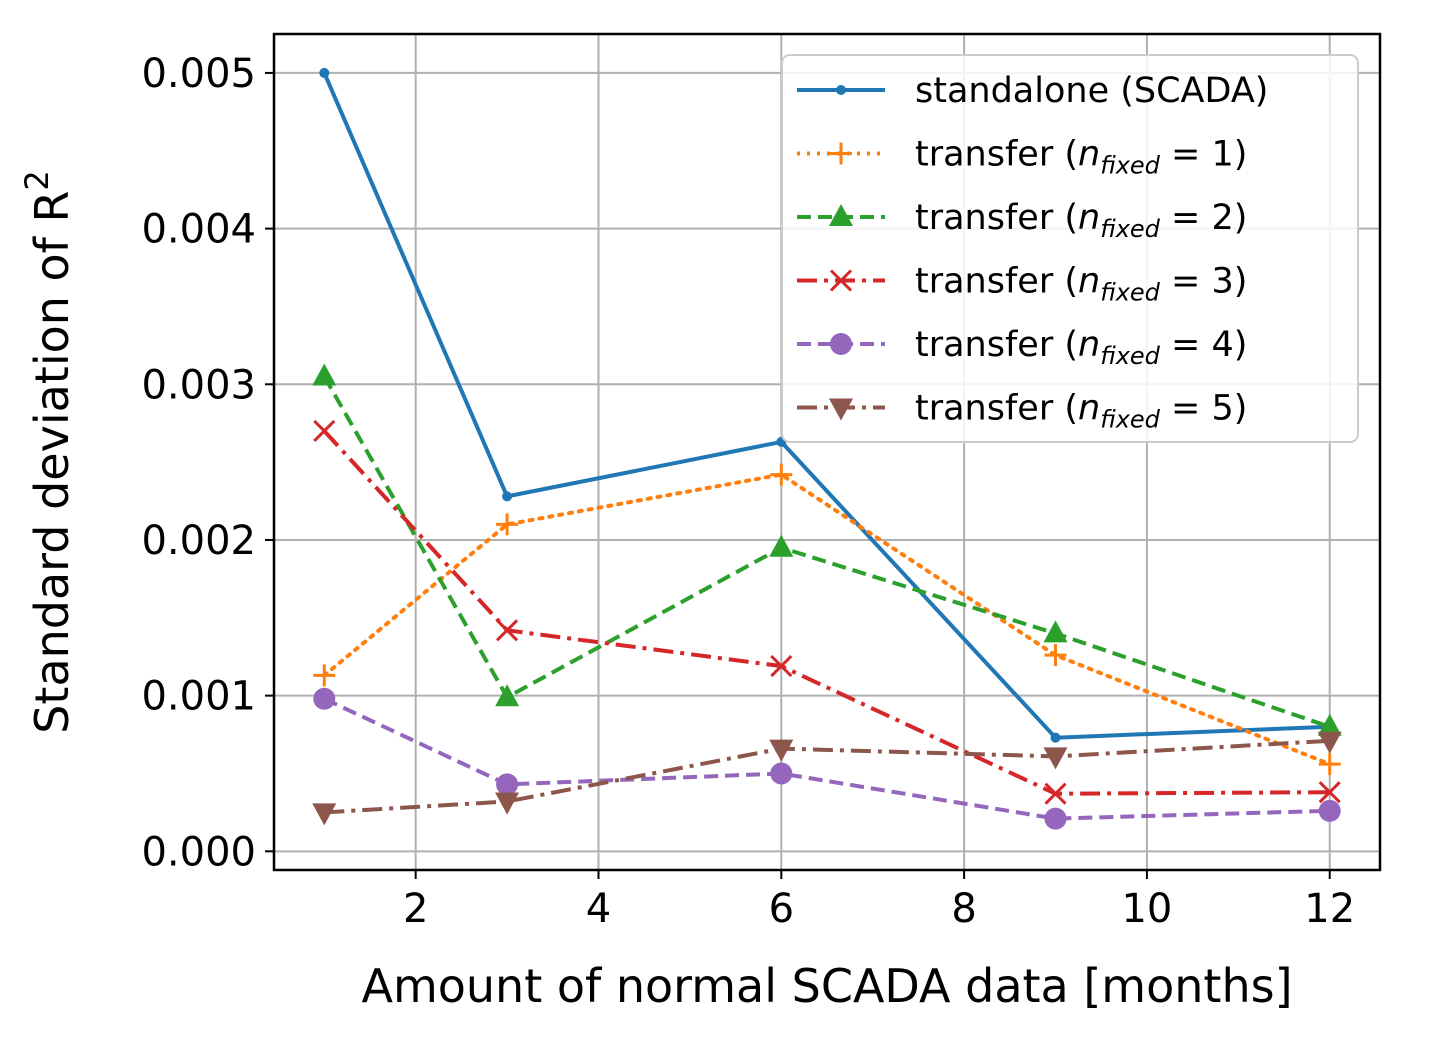  I want to click on x-tick-label: 4, so click(598, 909).